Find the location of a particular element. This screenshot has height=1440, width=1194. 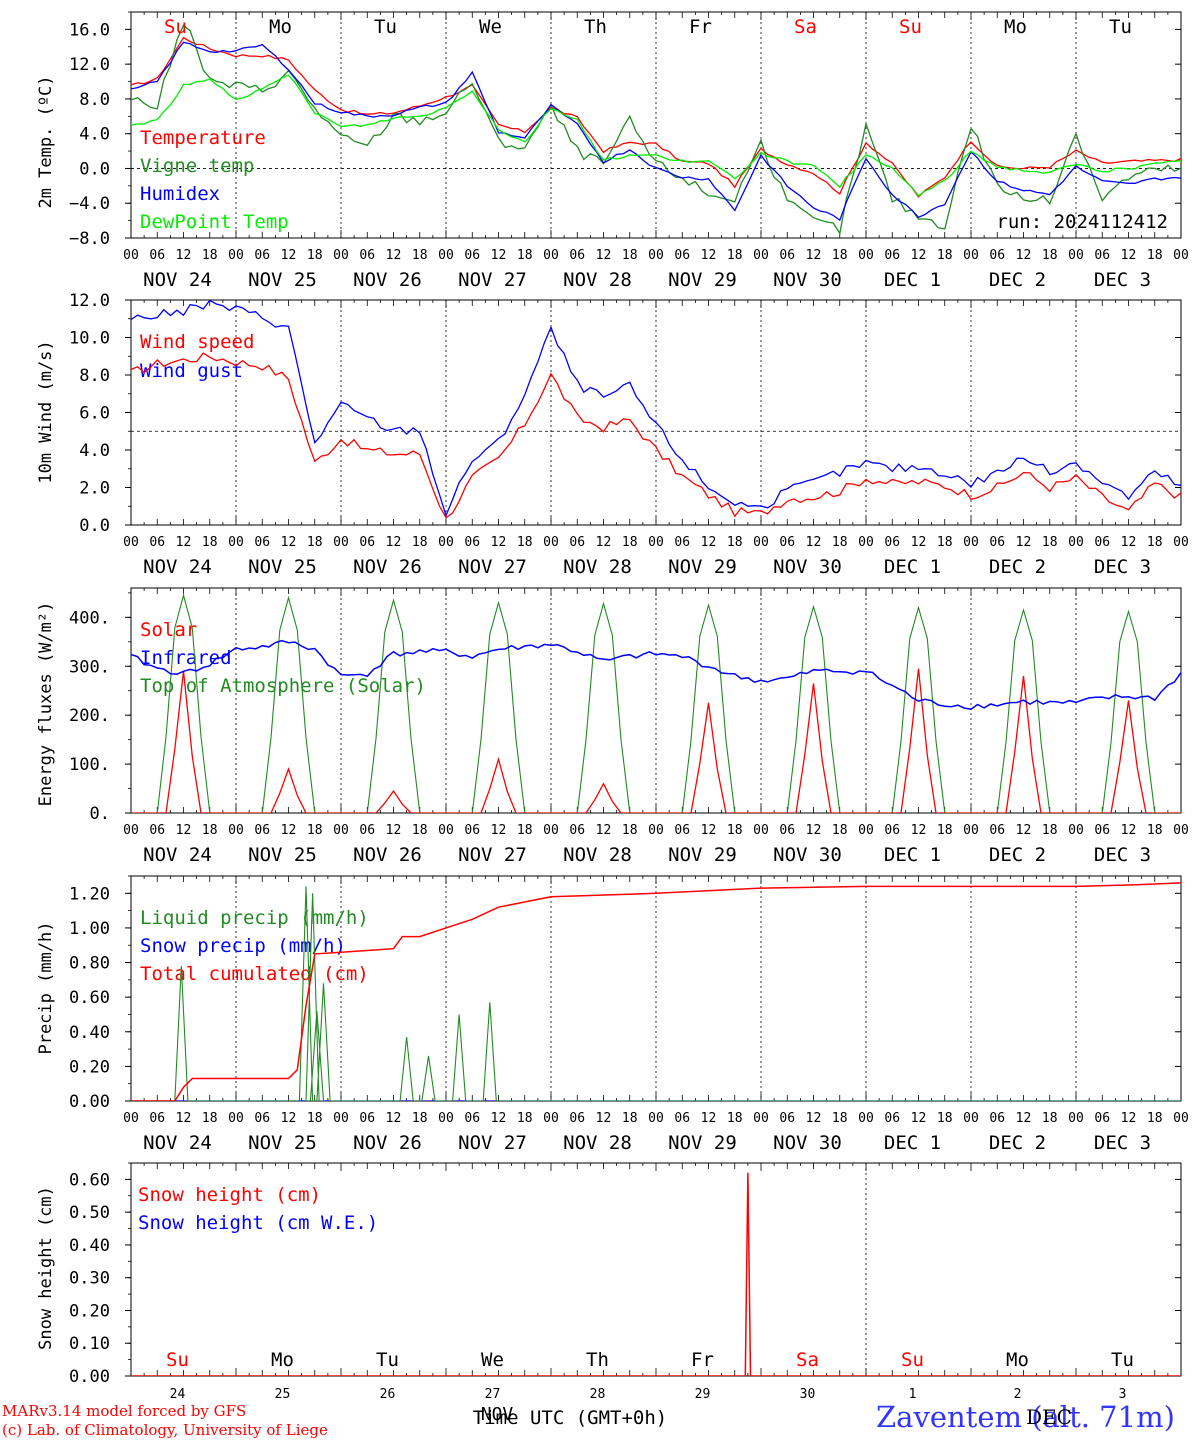

y-tick-label: 0.0 is located at coordinates (94, 169).